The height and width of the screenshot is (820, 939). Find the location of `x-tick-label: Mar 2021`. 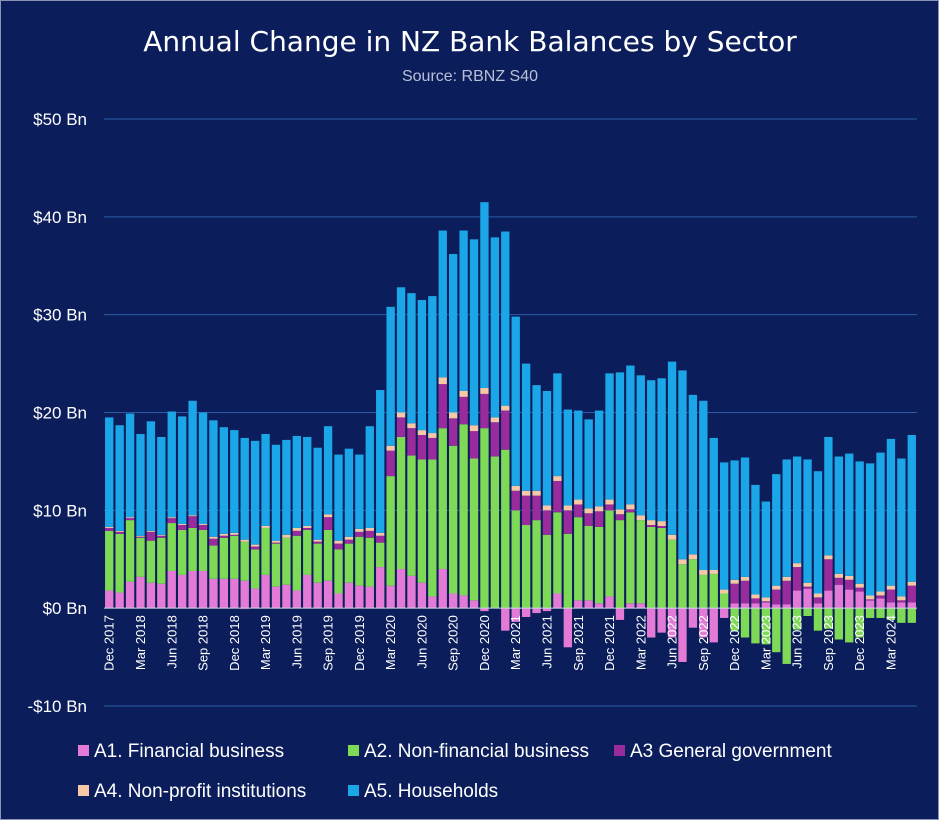

x-tick-label: Mar 2021 is located at coordinates (515, 642).